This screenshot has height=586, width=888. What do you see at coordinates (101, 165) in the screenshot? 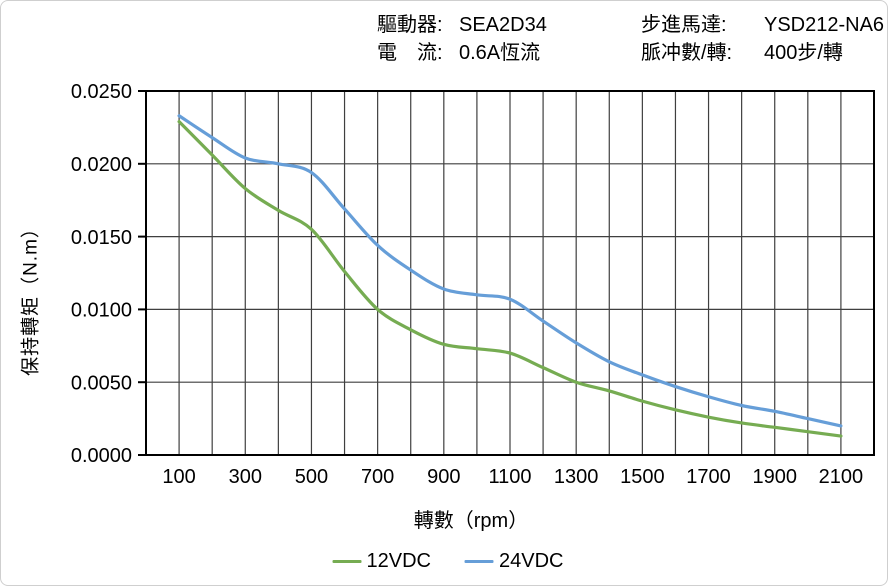
I see `svg-text: 0.0200` at bounding box center [101, 165].